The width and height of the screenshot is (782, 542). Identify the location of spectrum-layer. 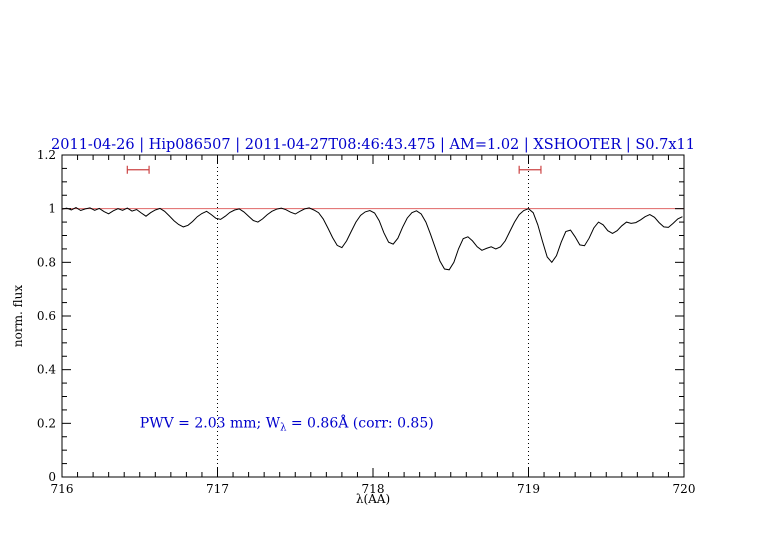
(372, 239).